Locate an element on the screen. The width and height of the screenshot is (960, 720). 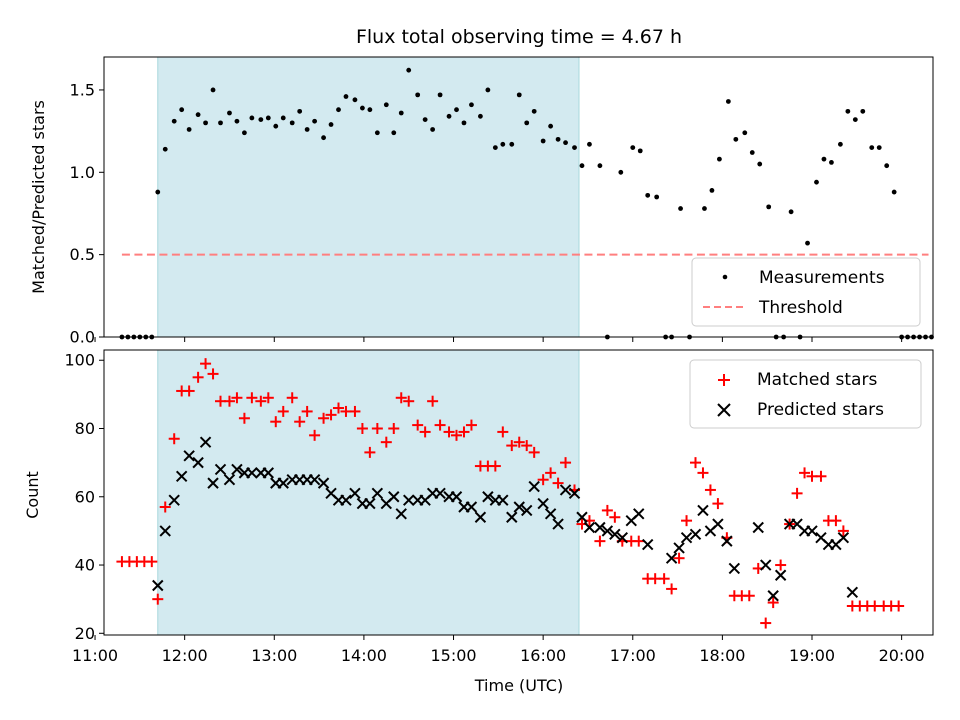
x-tick-label: 16:00 is located at coordinates (543, 655).